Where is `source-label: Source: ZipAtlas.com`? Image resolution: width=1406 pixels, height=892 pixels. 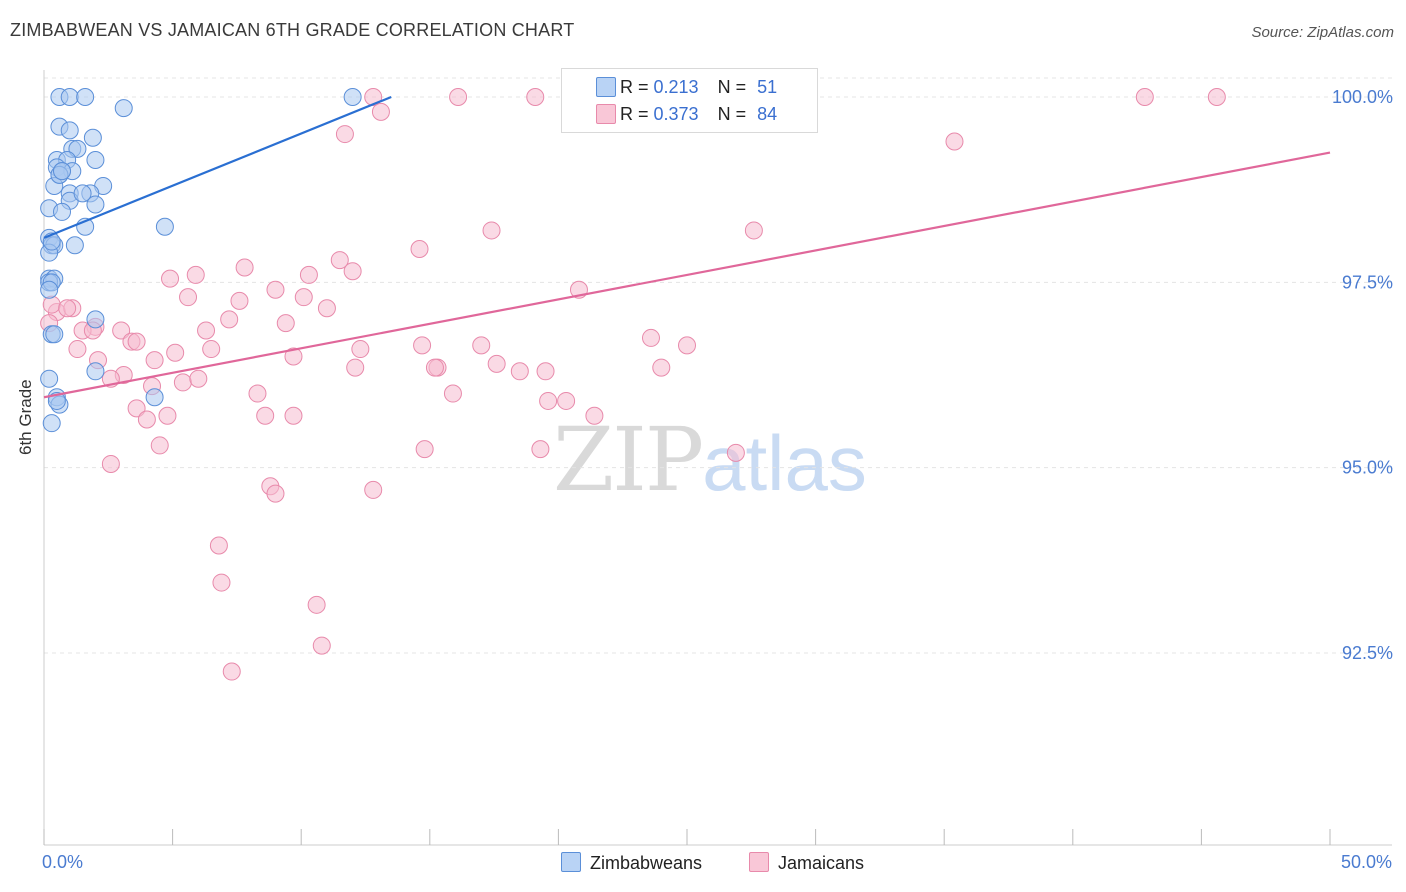 source-label: Source: ZipAtlas.com is located at coordinates (1322, 32).